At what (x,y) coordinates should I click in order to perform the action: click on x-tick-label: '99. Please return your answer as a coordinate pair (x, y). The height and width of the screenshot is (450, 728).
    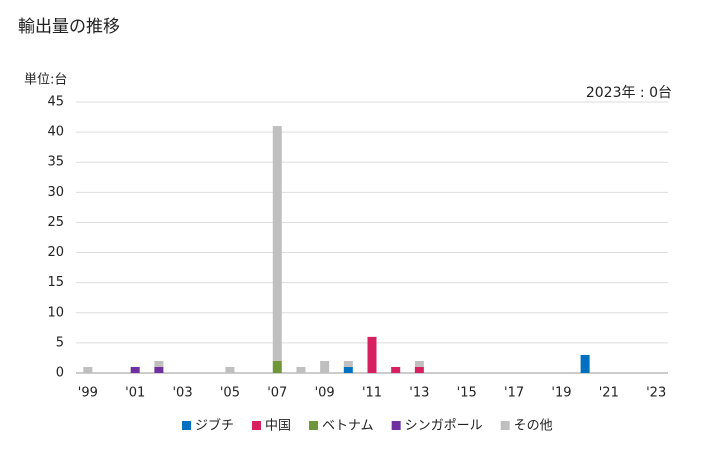
    Looking at the image, I should click on (88, 393).